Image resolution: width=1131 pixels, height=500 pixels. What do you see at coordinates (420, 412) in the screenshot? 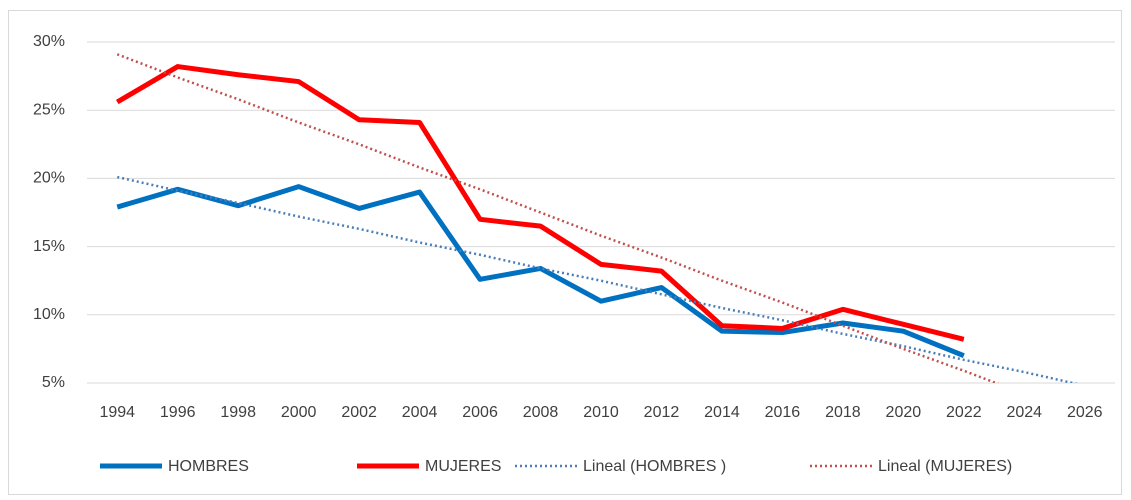
I see `x-tick-label: 2004` at bounding box center [420, 412].